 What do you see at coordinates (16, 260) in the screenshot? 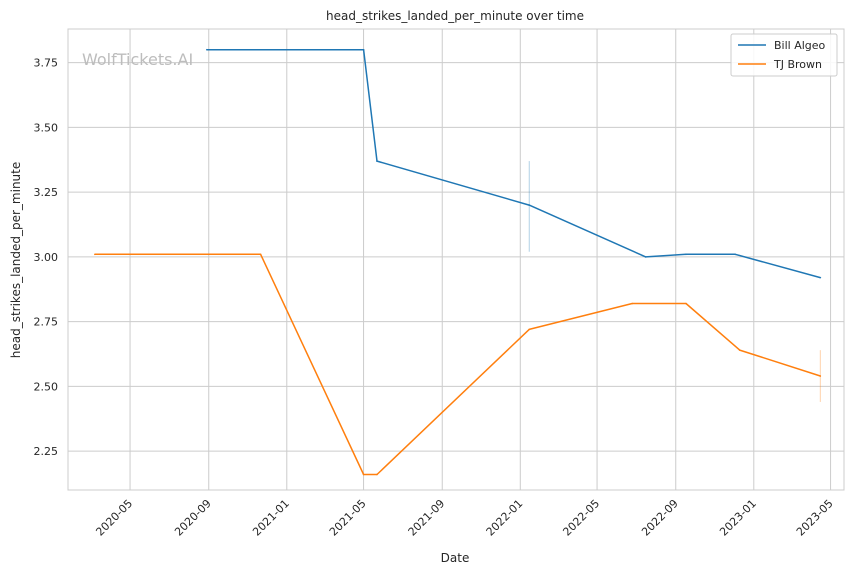
I see `y-axis-label: head_strikes_landed_per_minute` at bounding box center [16, 260].